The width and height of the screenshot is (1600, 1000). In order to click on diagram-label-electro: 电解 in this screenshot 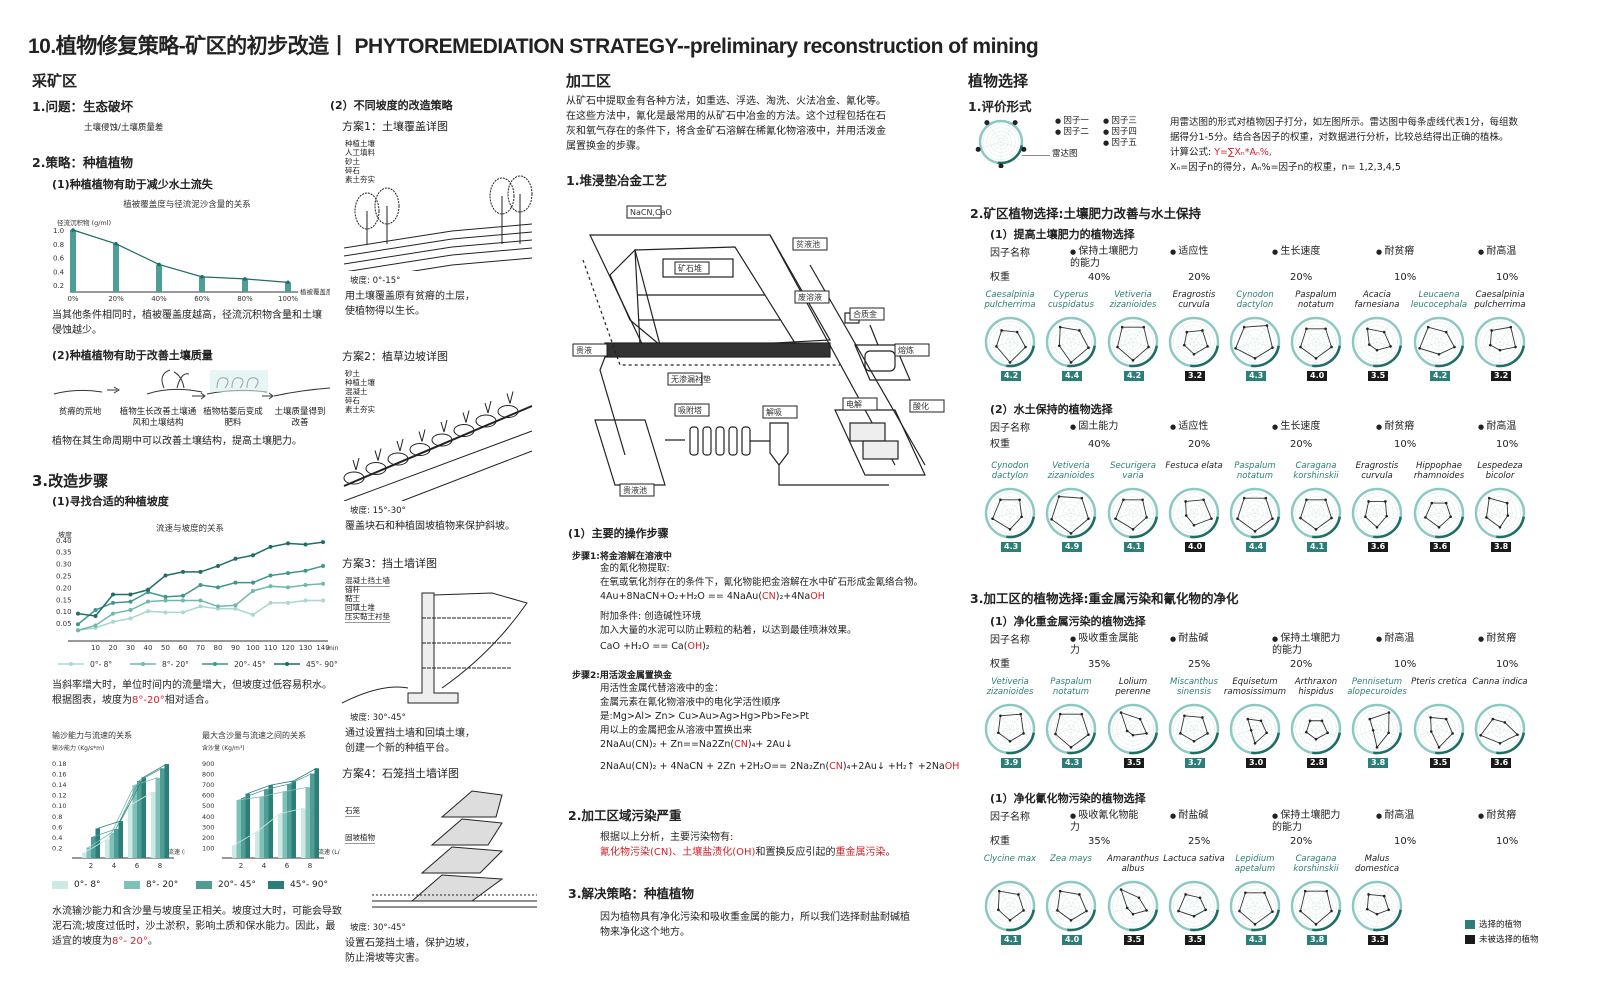, I will do `click(854, 404)`.